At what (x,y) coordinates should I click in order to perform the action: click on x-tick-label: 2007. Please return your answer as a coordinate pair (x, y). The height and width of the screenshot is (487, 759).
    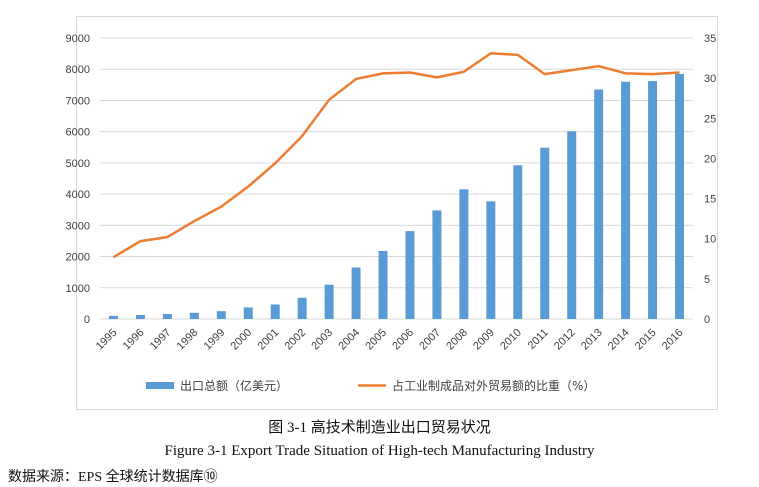
    Looking at the image, I should click on (430, 340).